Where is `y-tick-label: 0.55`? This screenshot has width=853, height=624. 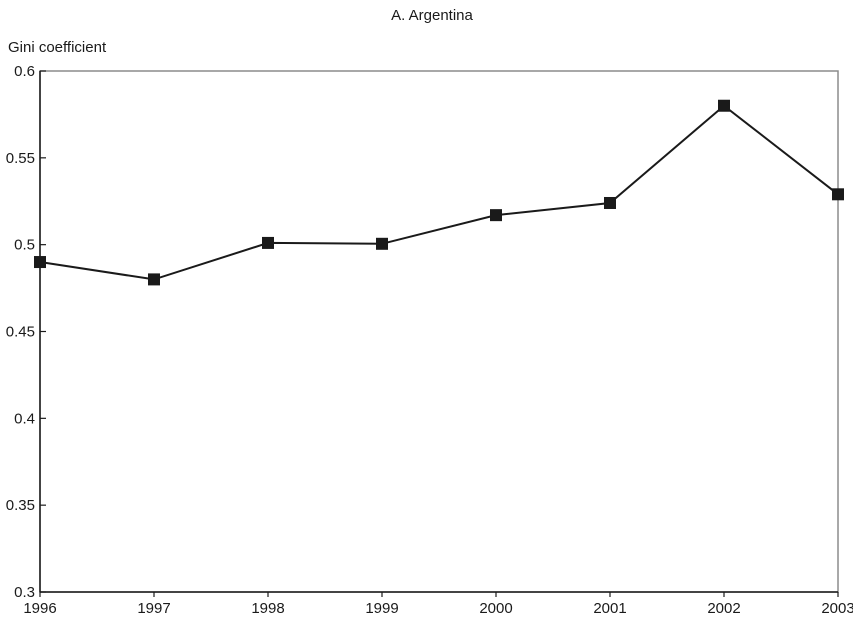
y-tick-label: 0.55 is located at coordinates (20, 158).